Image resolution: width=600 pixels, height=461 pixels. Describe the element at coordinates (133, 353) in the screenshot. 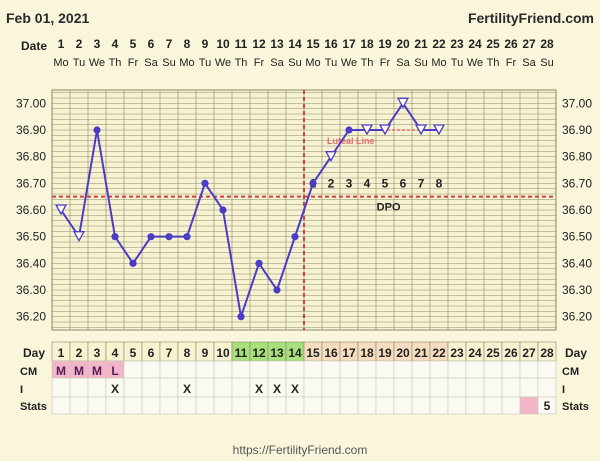

I see `day-number-label: 5` at that location.